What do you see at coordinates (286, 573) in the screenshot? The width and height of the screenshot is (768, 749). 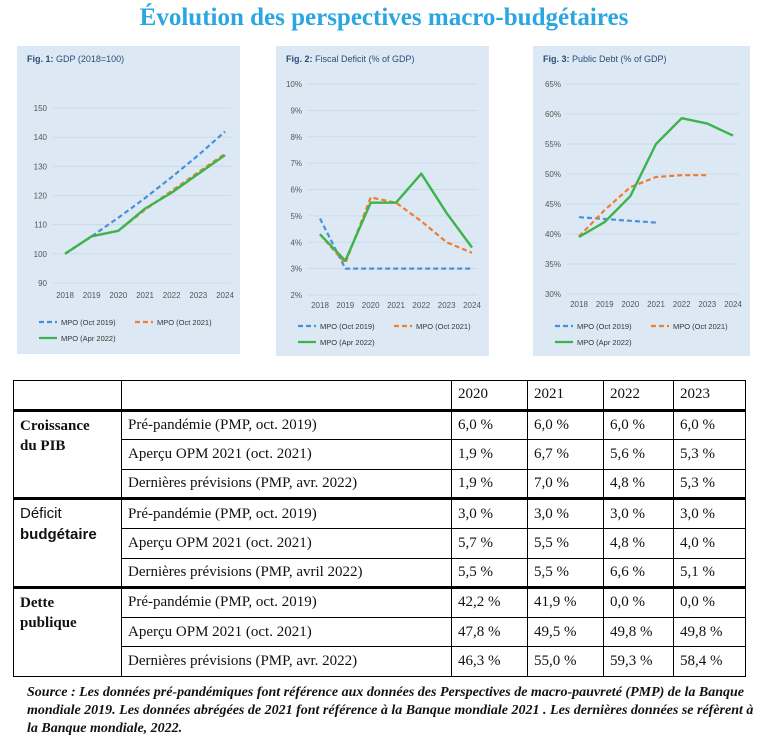 I see `row-label: Dernières prévisions (PMP, avril 2022)` at bounding box center [286, 573].